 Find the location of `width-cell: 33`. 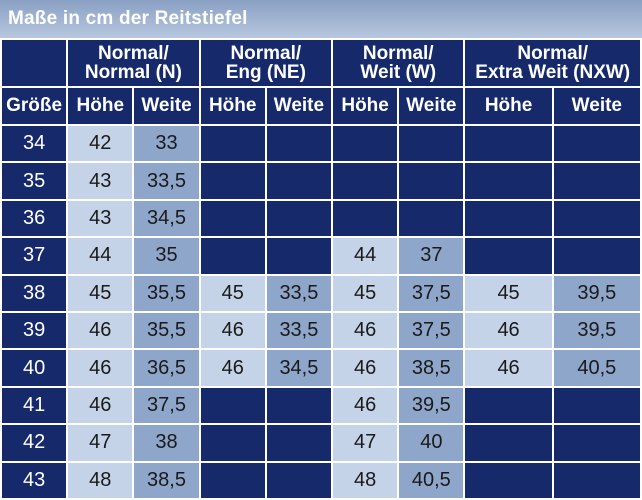

width-cell: 33 is located at coordinates (166, 143).